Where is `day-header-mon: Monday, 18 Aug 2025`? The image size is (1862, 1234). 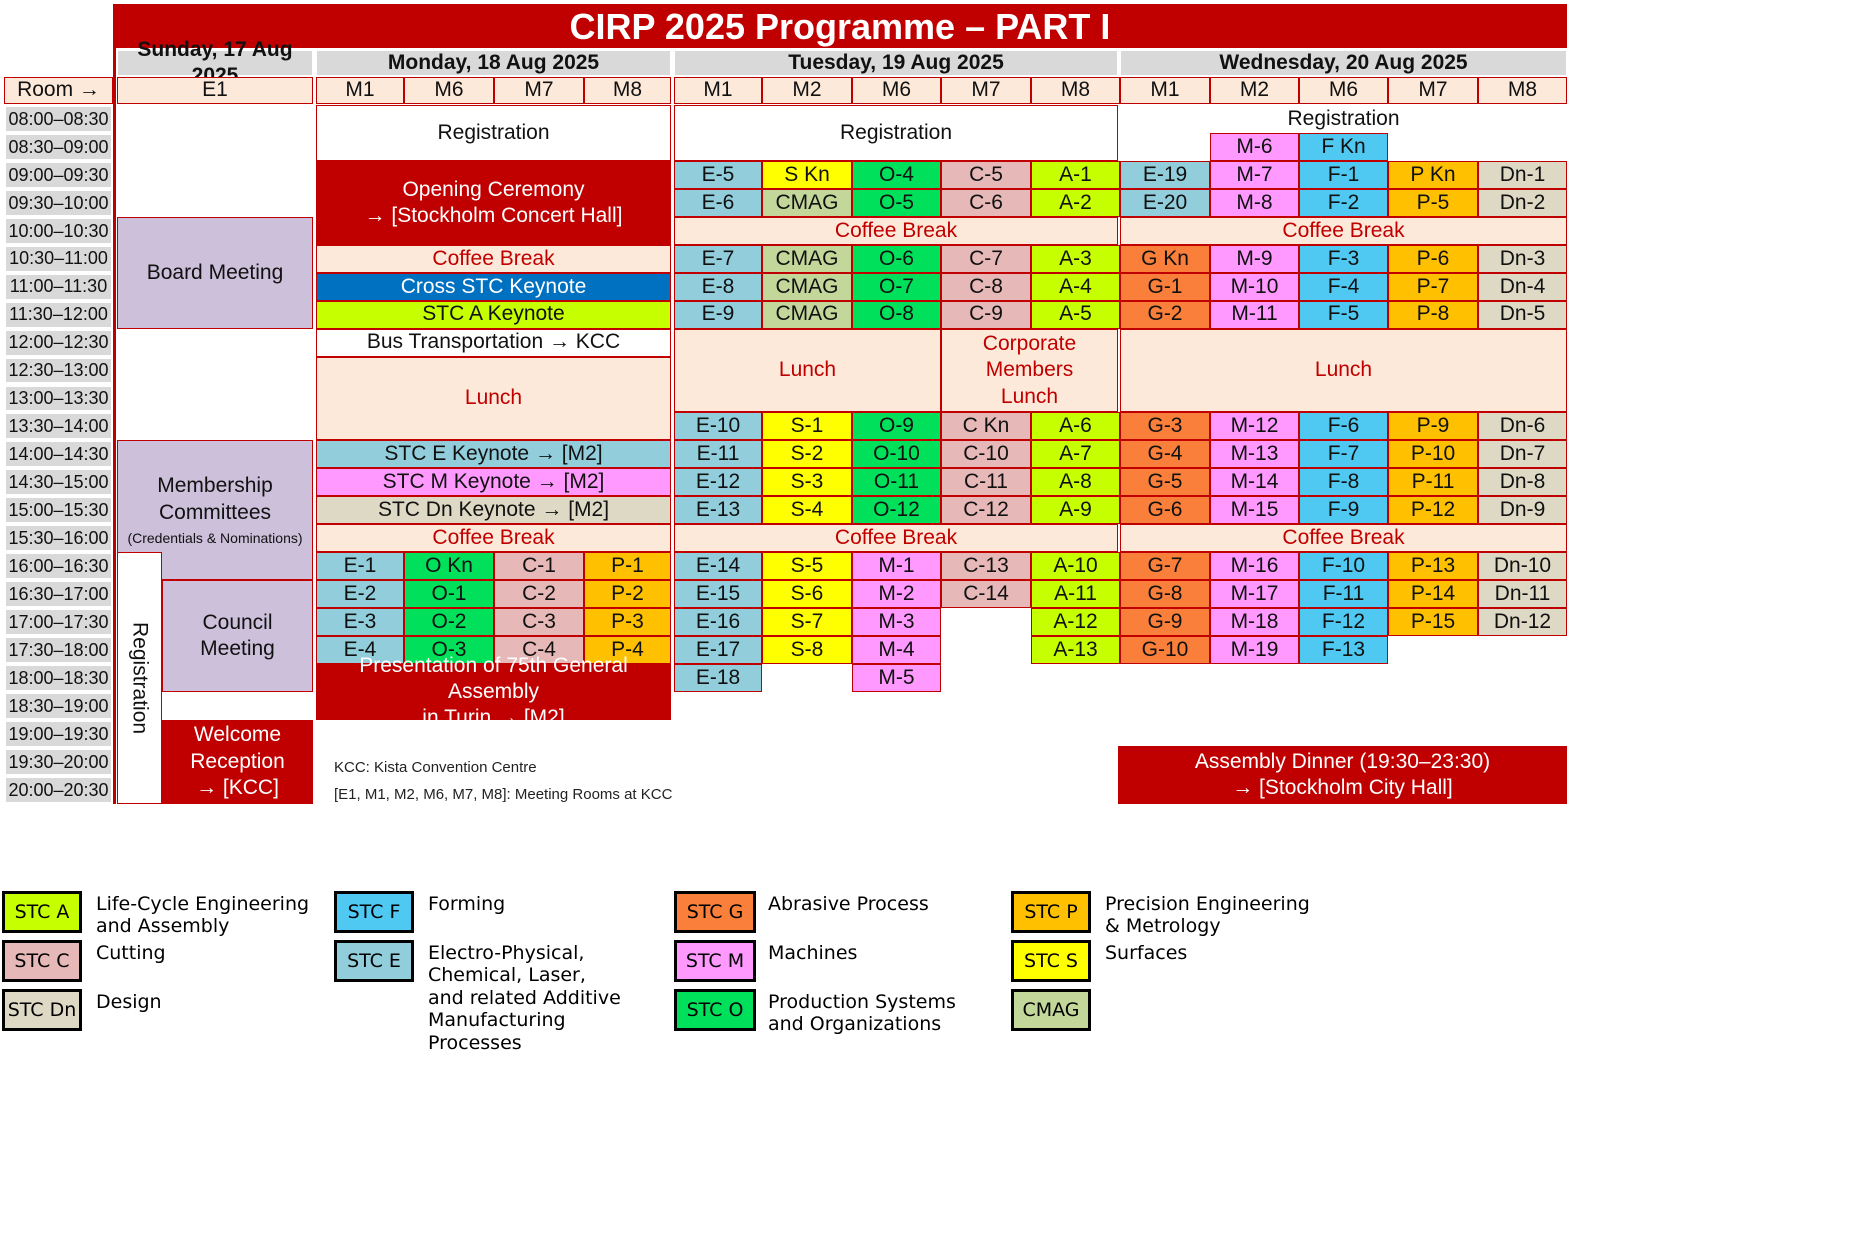
day-header-mon: Monday, 18 Aug 2025 is located at coordinates (493, 63).